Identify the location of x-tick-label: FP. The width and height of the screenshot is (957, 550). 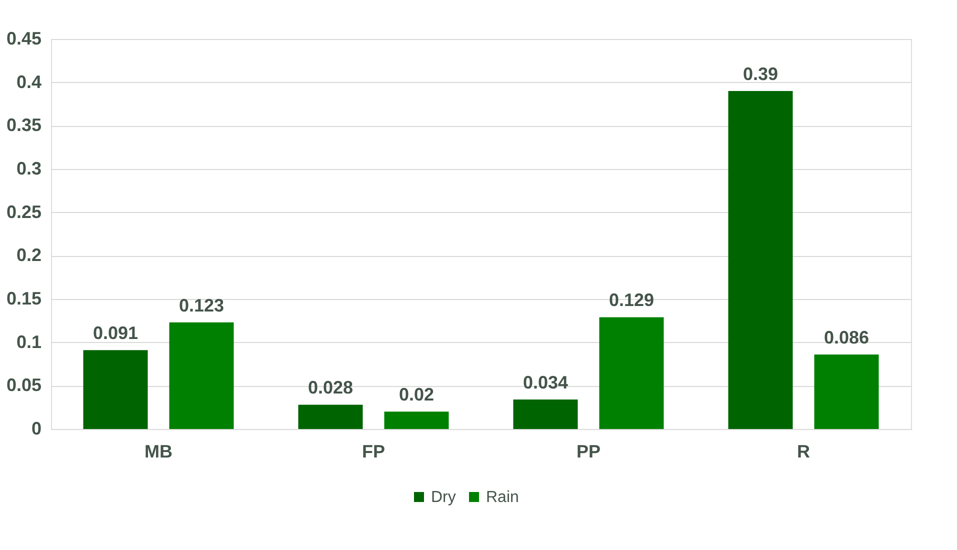
(374, 452).